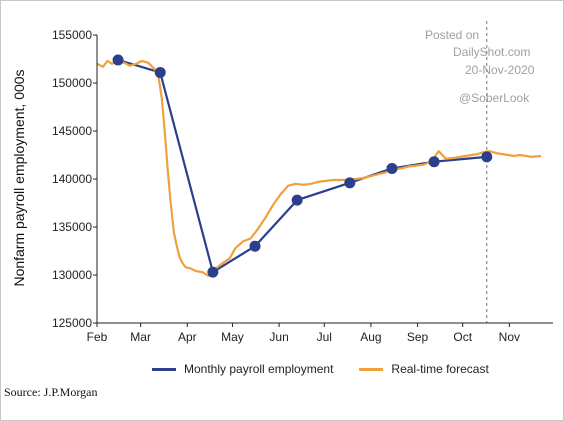  What do you see at coordinates (72, 35) in the screenshot?
I see `y-tick-label-6: 155000` at bounding box center [72, 35].